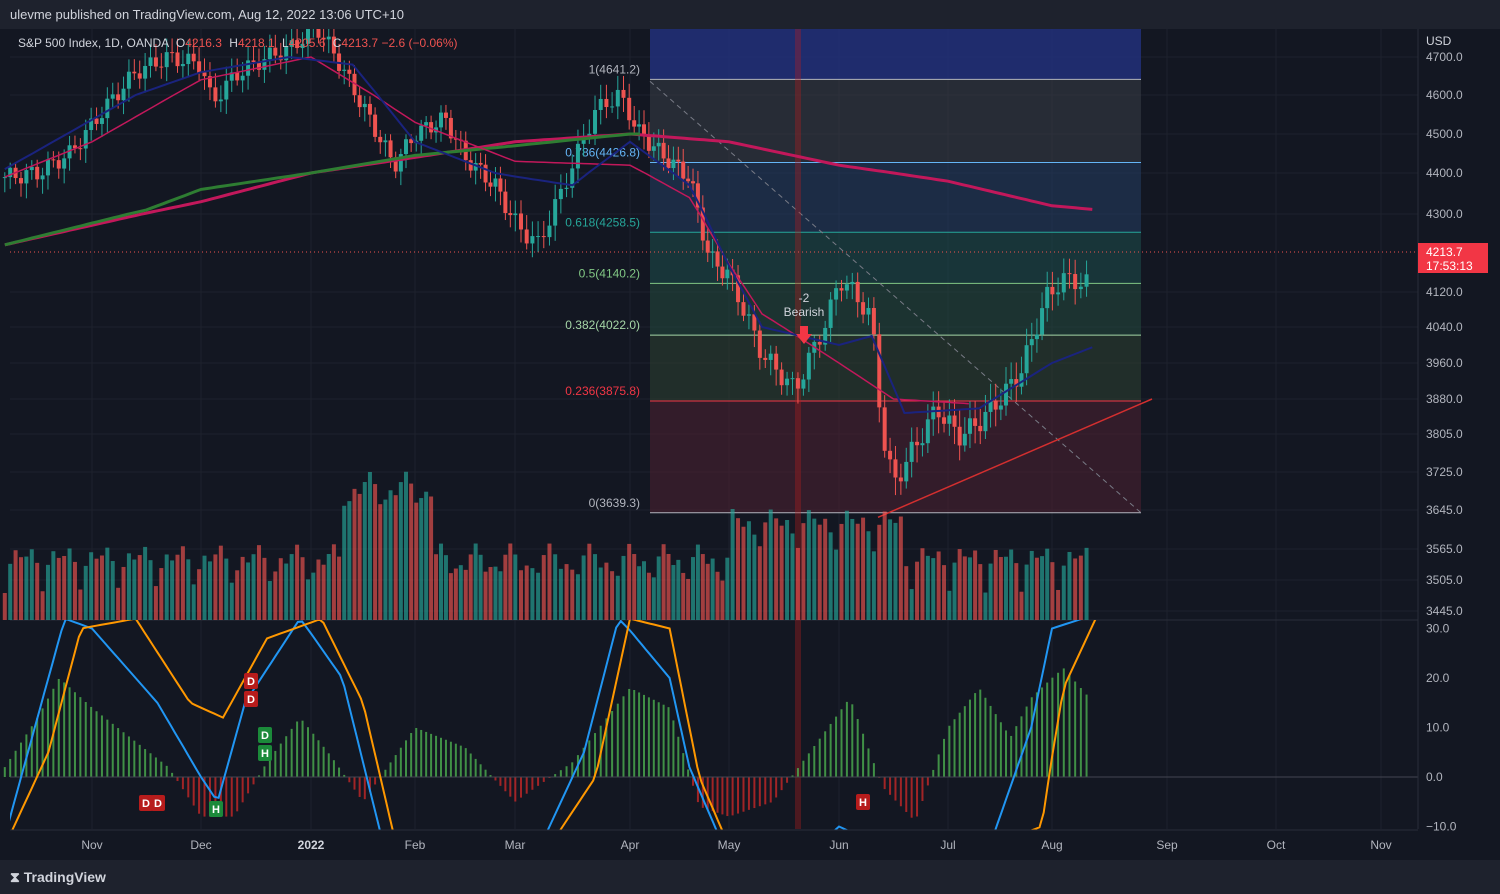 This screenshot has height=894, width=1500. I want to click on ma-200-green-line, so click(322, 189).